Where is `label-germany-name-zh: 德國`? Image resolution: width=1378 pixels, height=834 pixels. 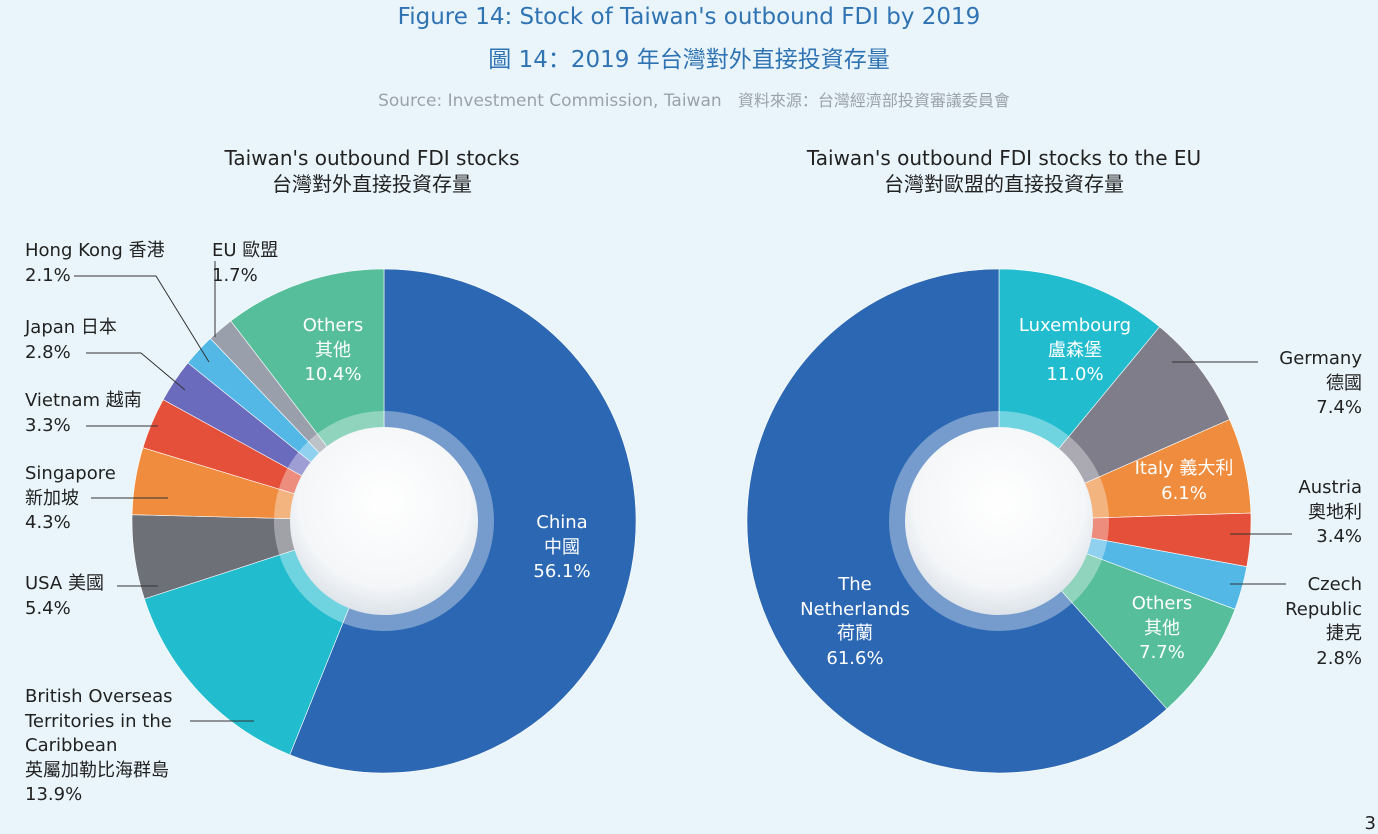 label-germany-name-zh: 德國 is located at coordinates (1344, 383).